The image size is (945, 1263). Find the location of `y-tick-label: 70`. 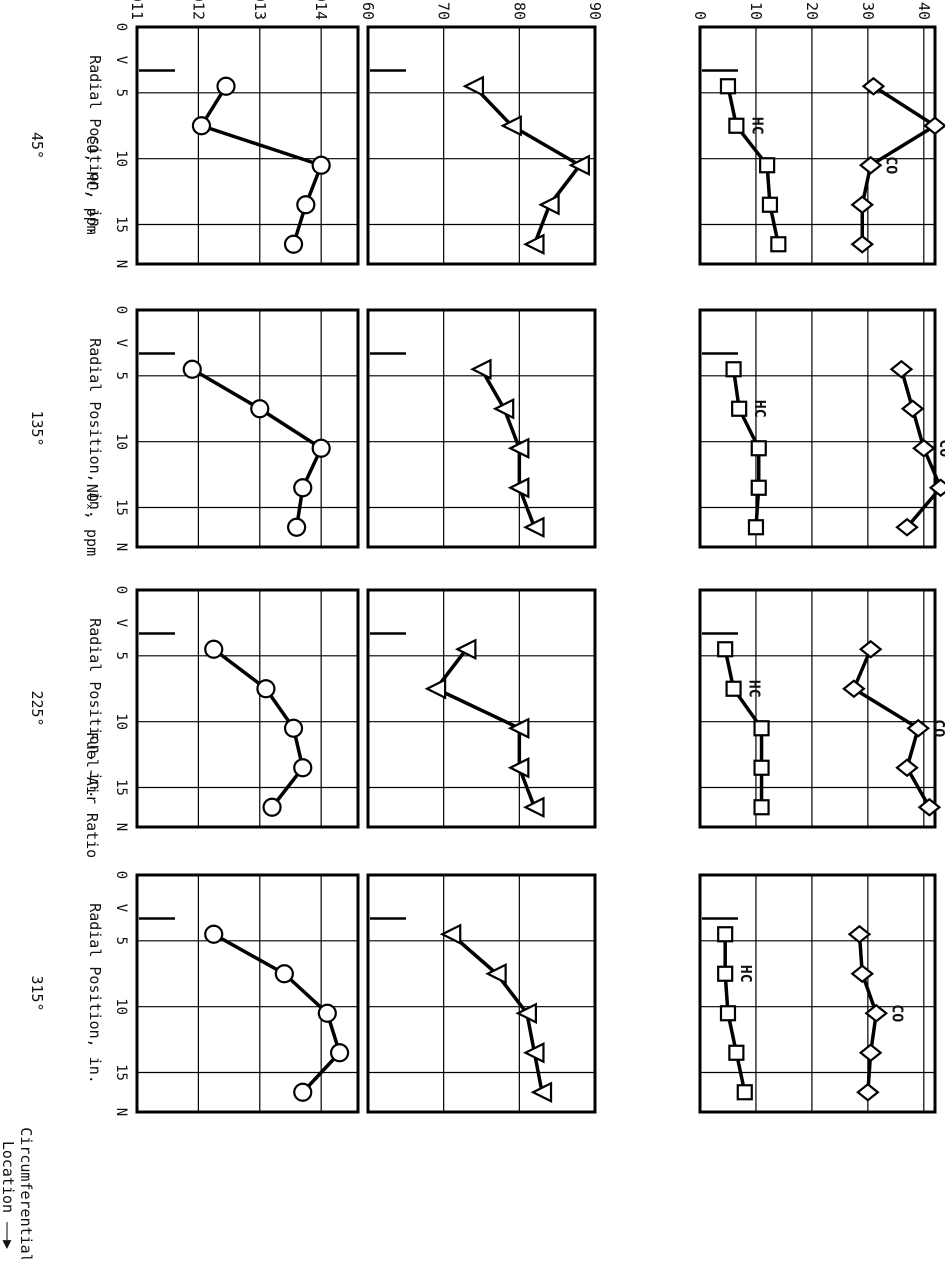

y-tick-label: 70 is located at coordinates (444, 11).